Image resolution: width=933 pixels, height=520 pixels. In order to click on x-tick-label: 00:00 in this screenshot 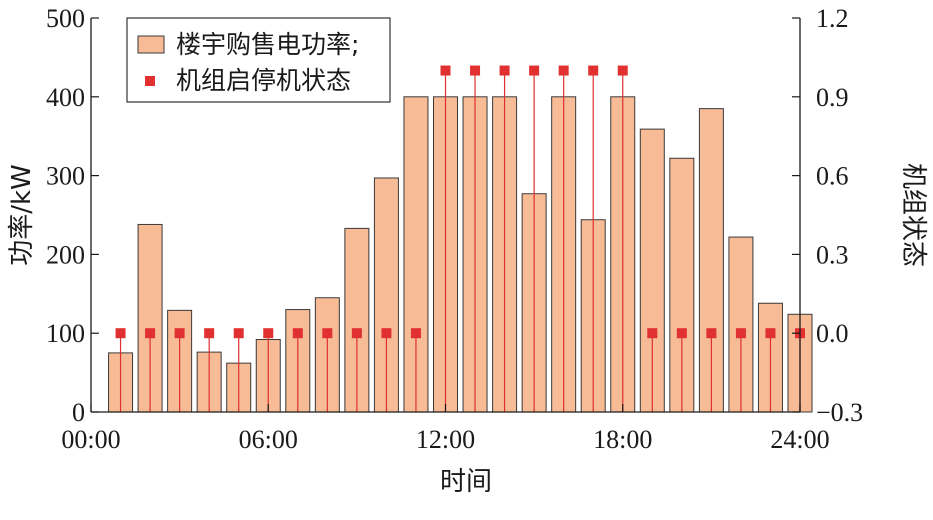, I will do `click(90, 439)`.